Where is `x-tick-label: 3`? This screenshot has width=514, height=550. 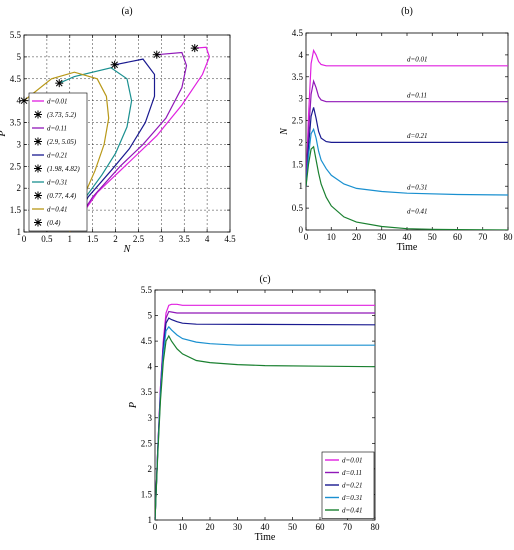 x-tick-label: 3 is located at coordinates (161, 239).